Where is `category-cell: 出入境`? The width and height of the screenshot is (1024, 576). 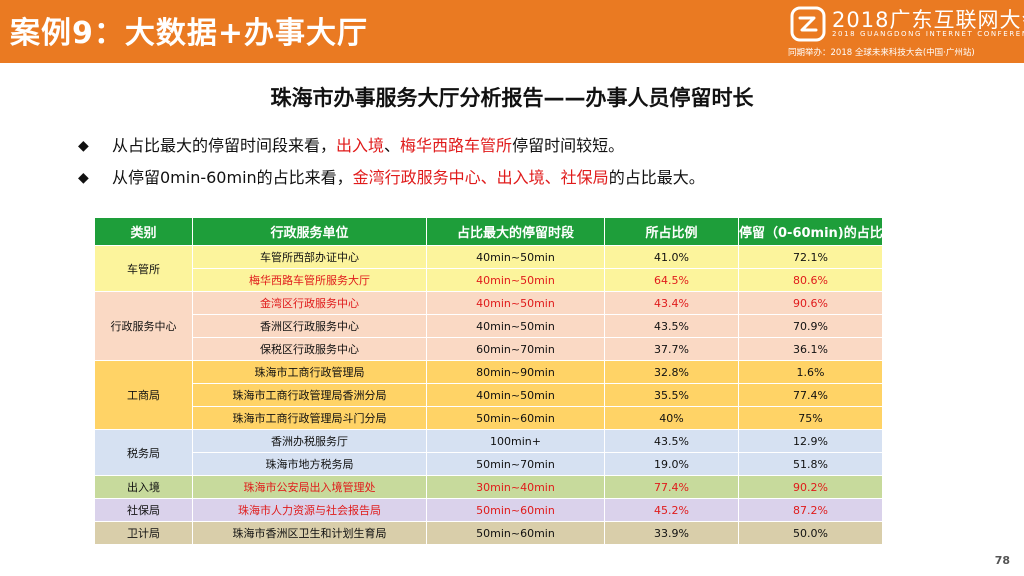
category-cell: 出入境 is located at coordinates (143, 487).